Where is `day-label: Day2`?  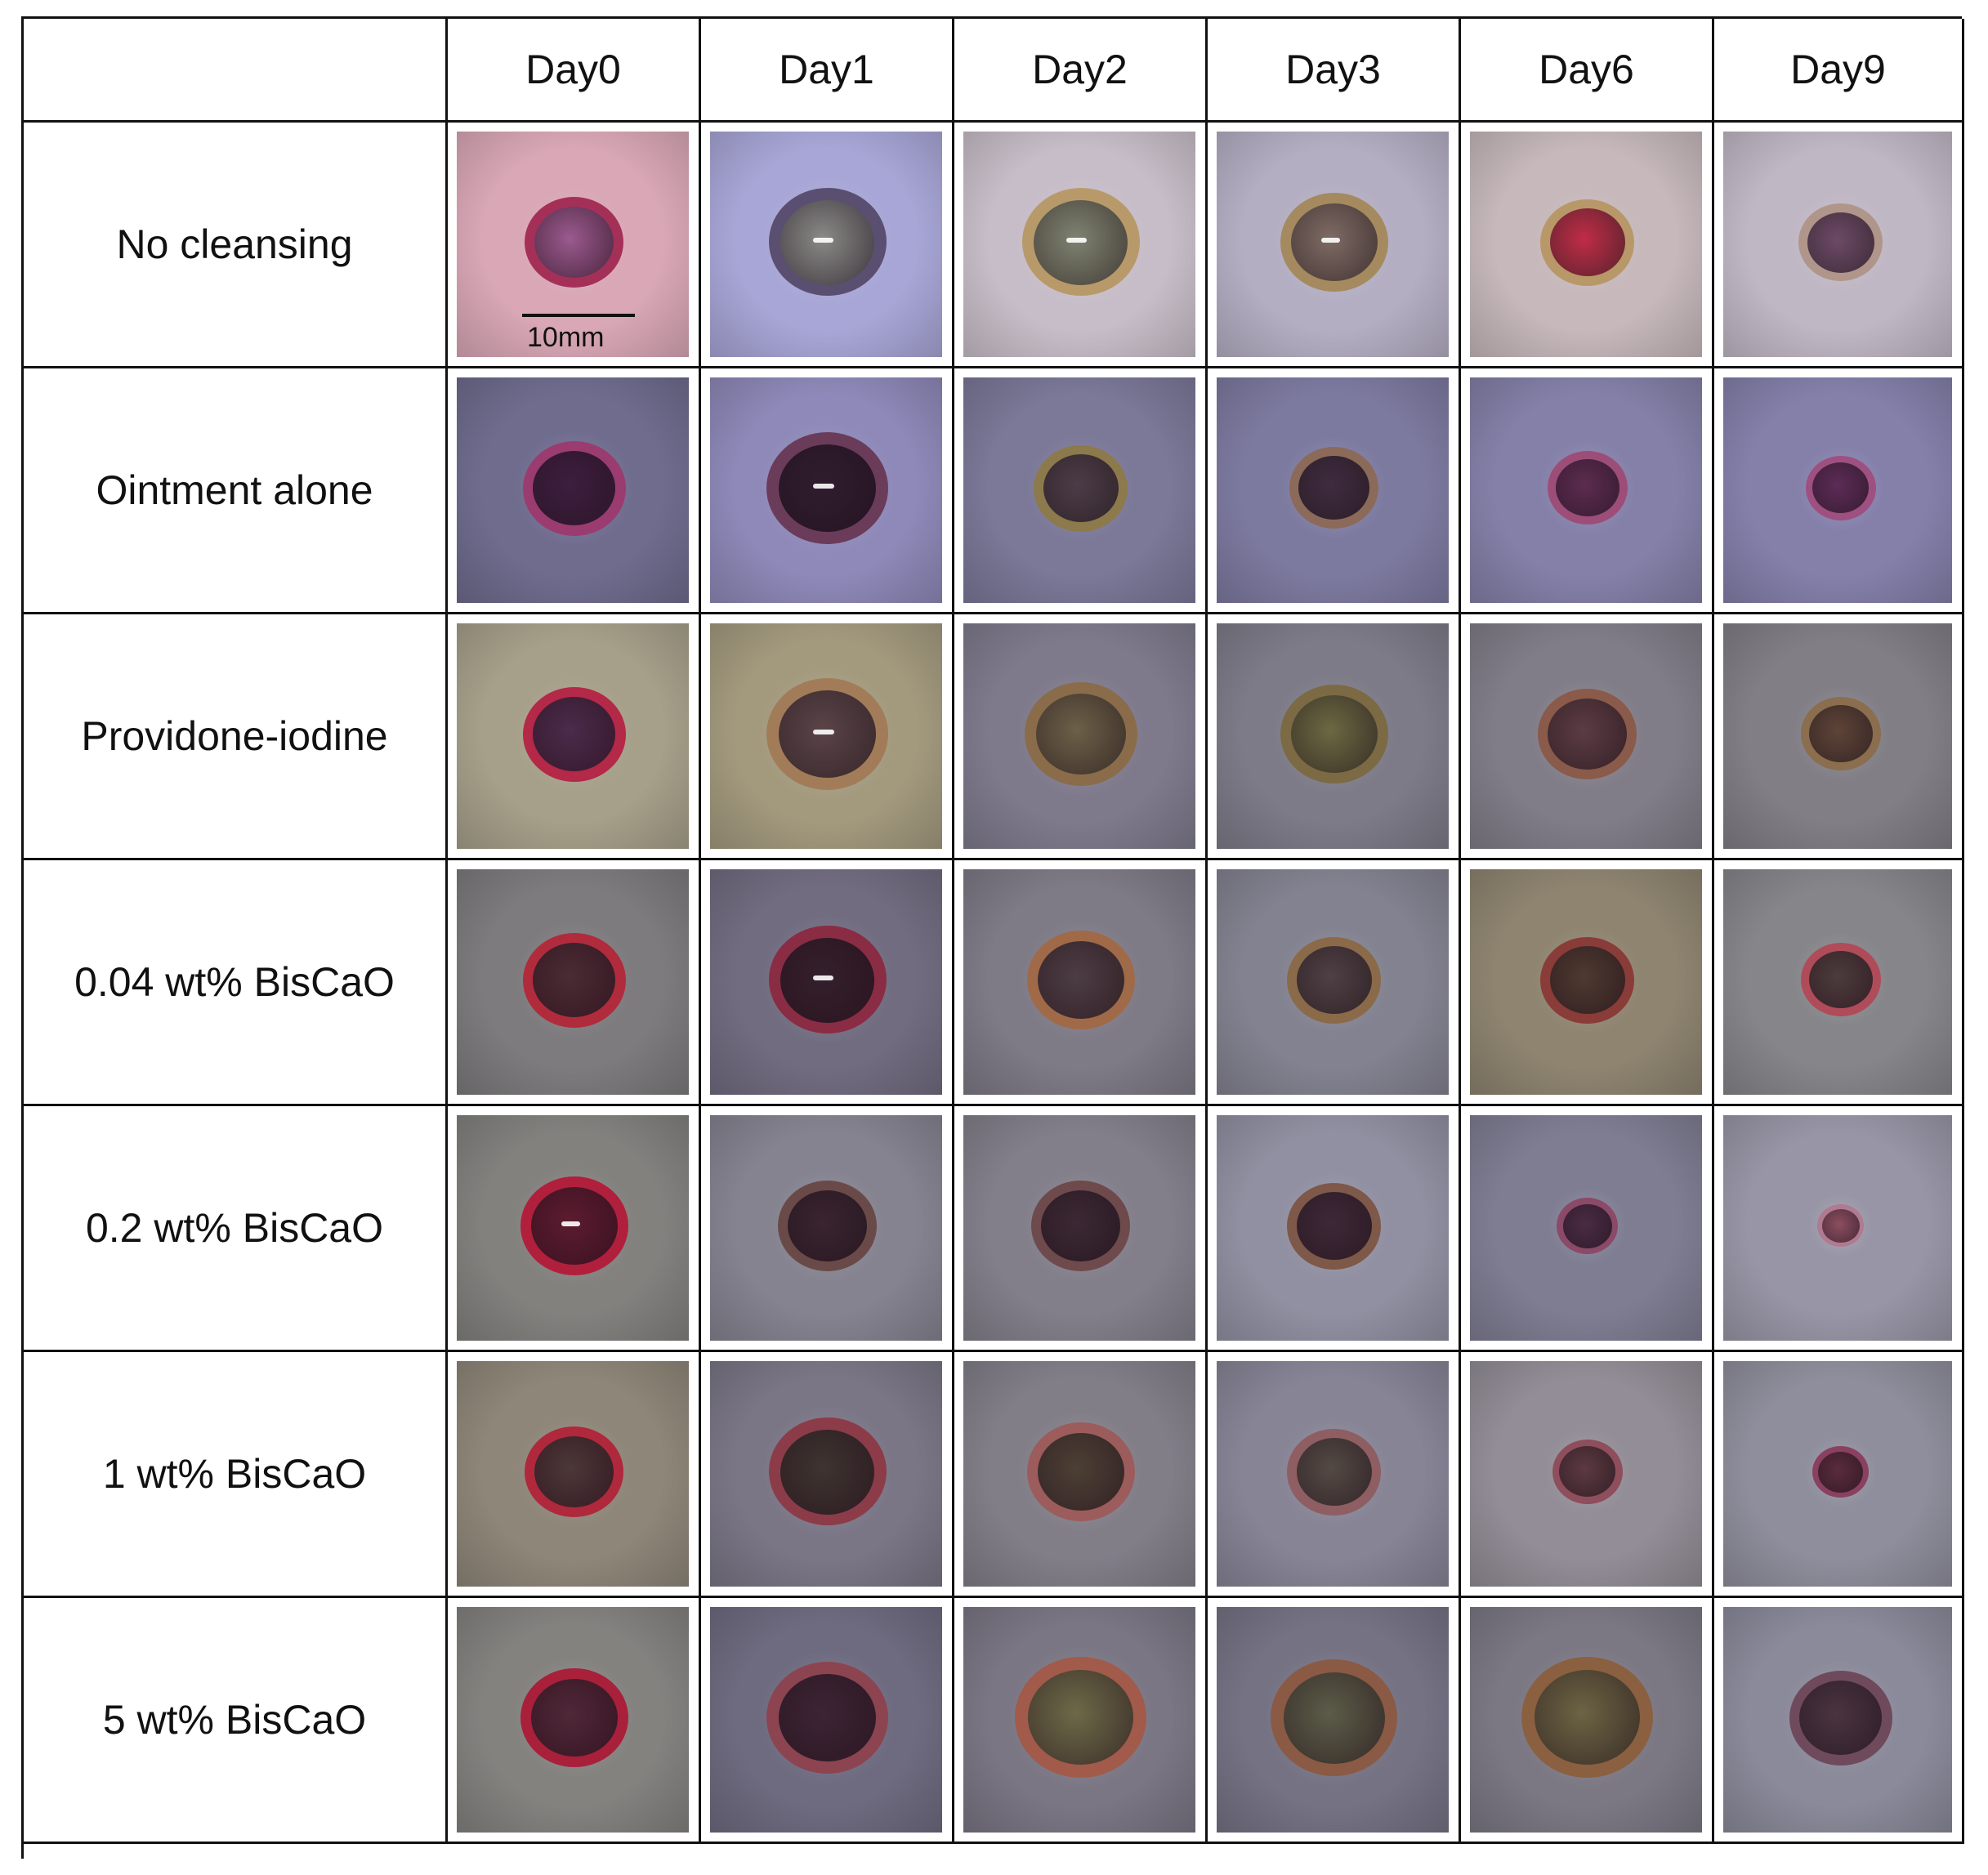
day-label: Day2 is located at coordinates (1080, 69).